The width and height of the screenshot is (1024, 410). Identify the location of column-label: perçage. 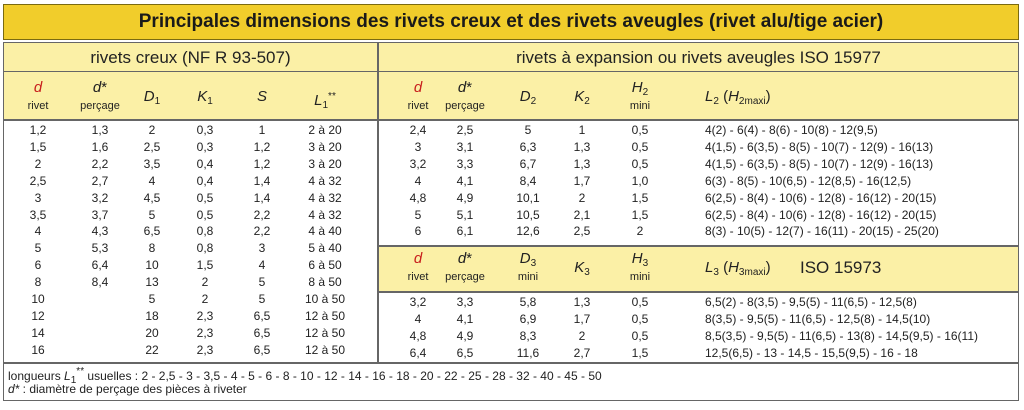
(100, 106).